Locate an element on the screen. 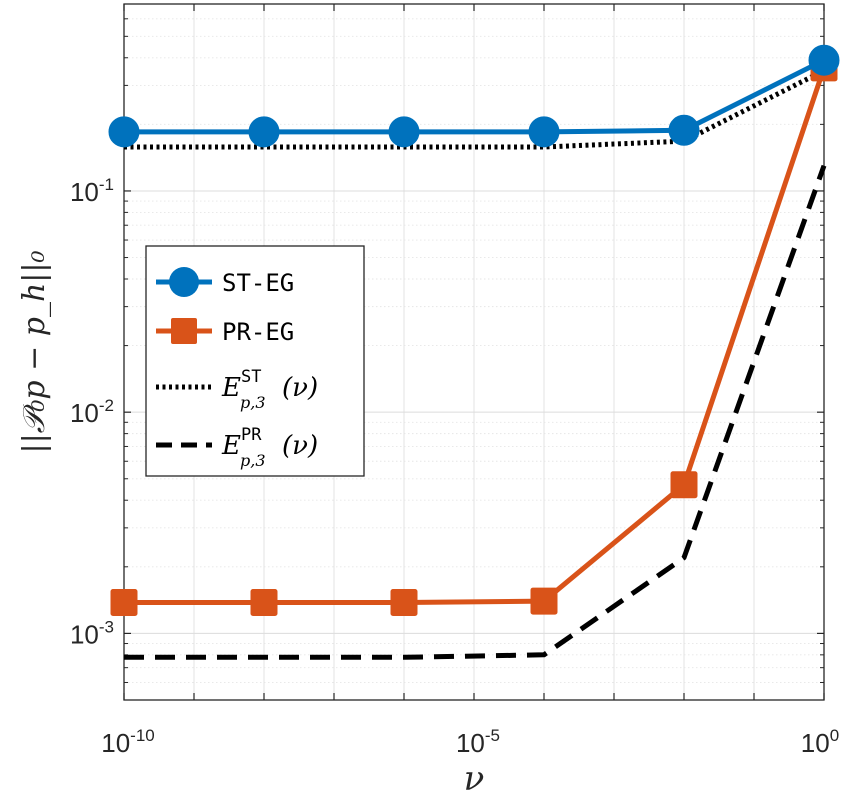 The height and width of the screenshot is (799, 850). legend-label: EPR p,3 (ν) is located at coordinates (269, 447).